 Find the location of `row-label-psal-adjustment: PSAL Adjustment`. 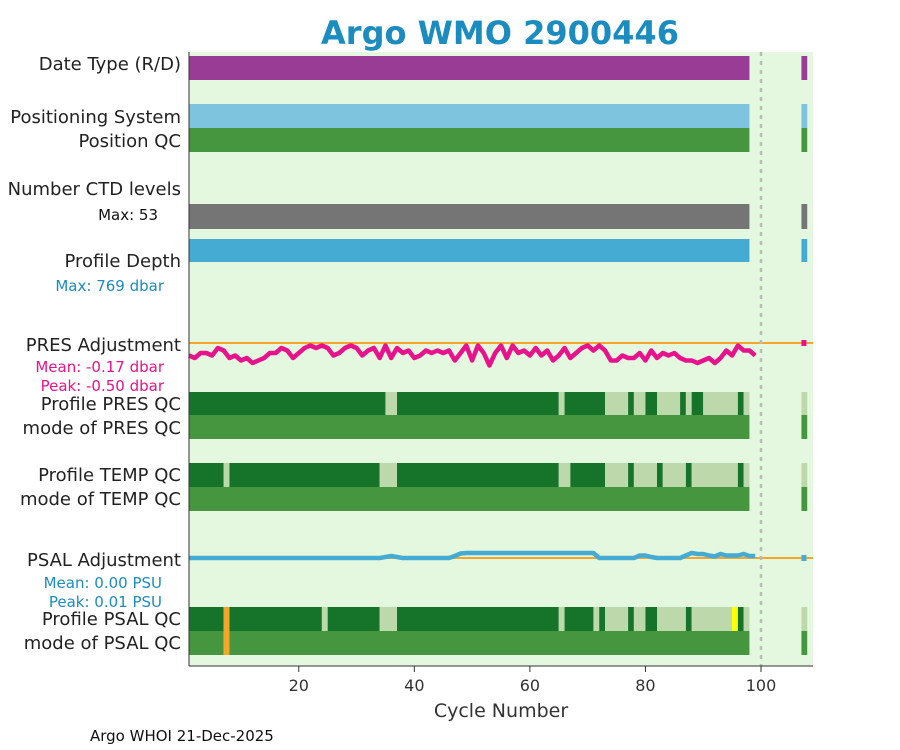

row-label-psal-adjustment: PSAL Adjustment is located at coordinates (104, 560).